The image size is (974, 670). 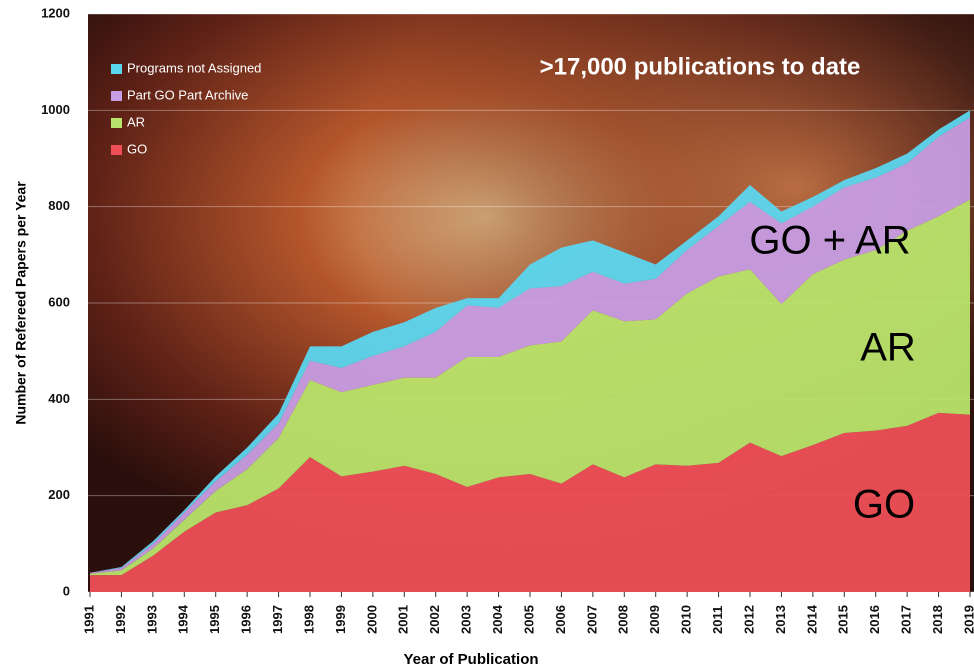 I want to click on annotation: GO, so click(x=884, y=505).